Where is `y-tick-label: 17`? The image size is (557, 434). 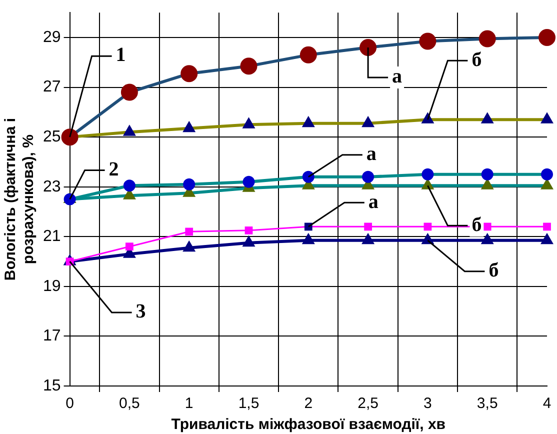
y-tick-label: 17 is located at coordinates (52, 336).